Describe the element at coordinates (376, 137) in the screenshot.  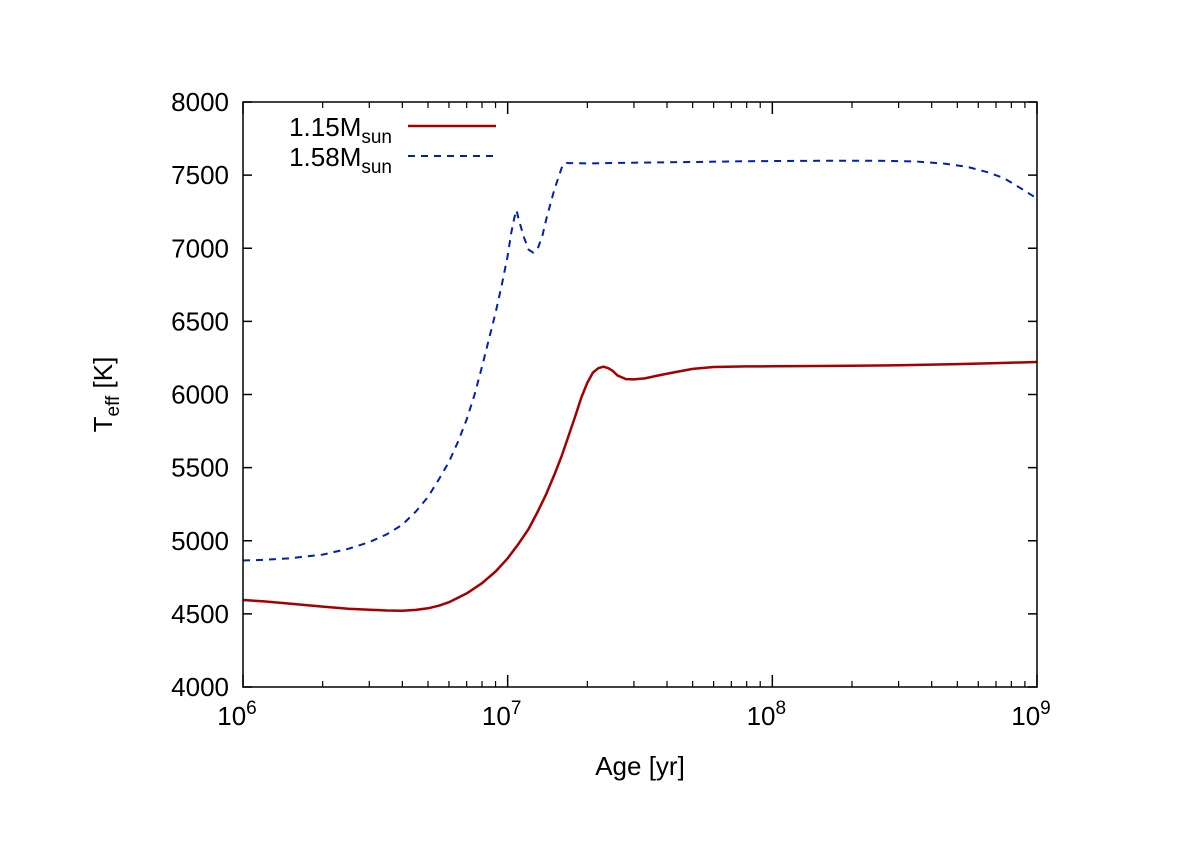
I see `legend-label-1-sub: sun` at that location.